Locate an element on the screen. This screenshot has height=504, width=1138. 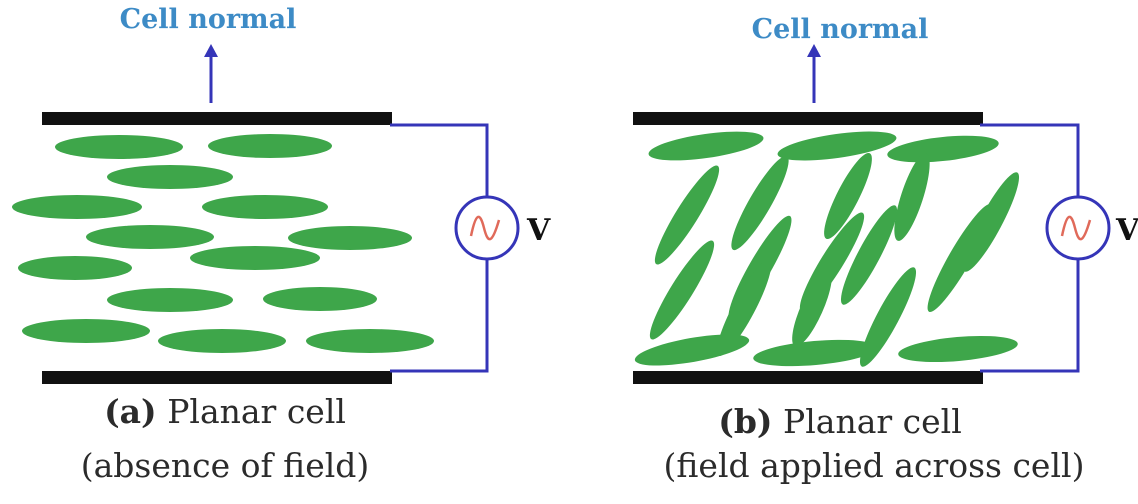
voltage-label-a: V is located at coordinates (538, 230).